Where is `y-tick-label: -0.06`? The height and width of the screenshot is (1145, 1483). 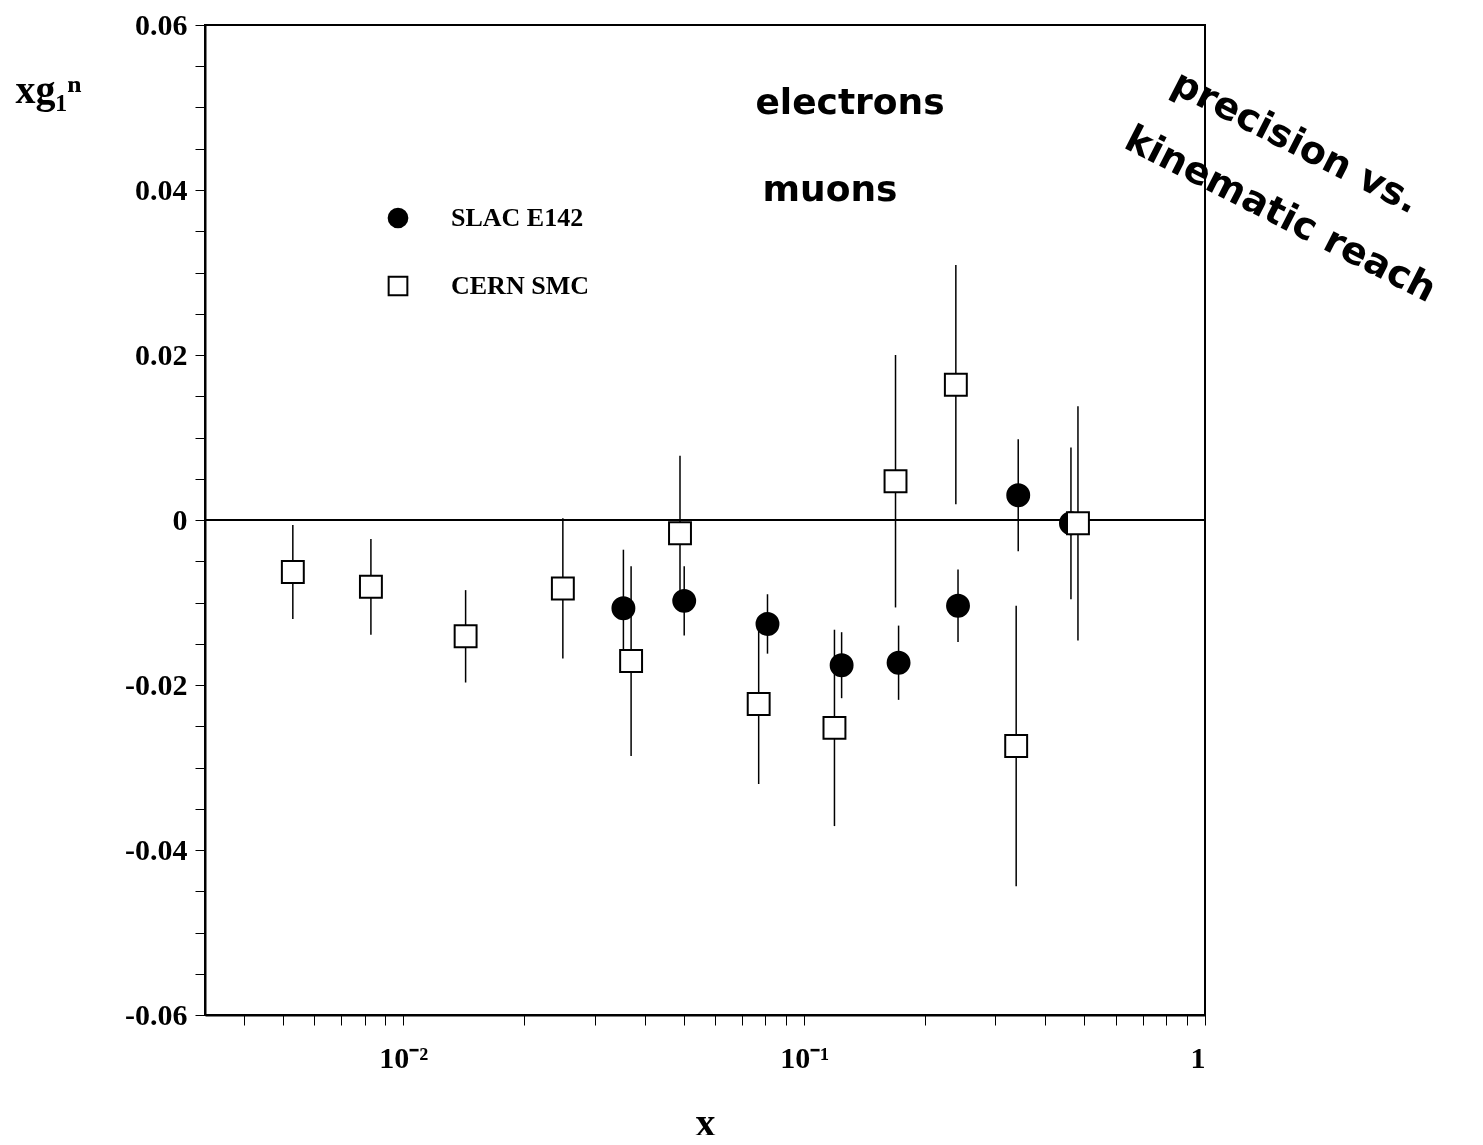 y-tick-label: -0.06 is located at coordinates (156, 1014).